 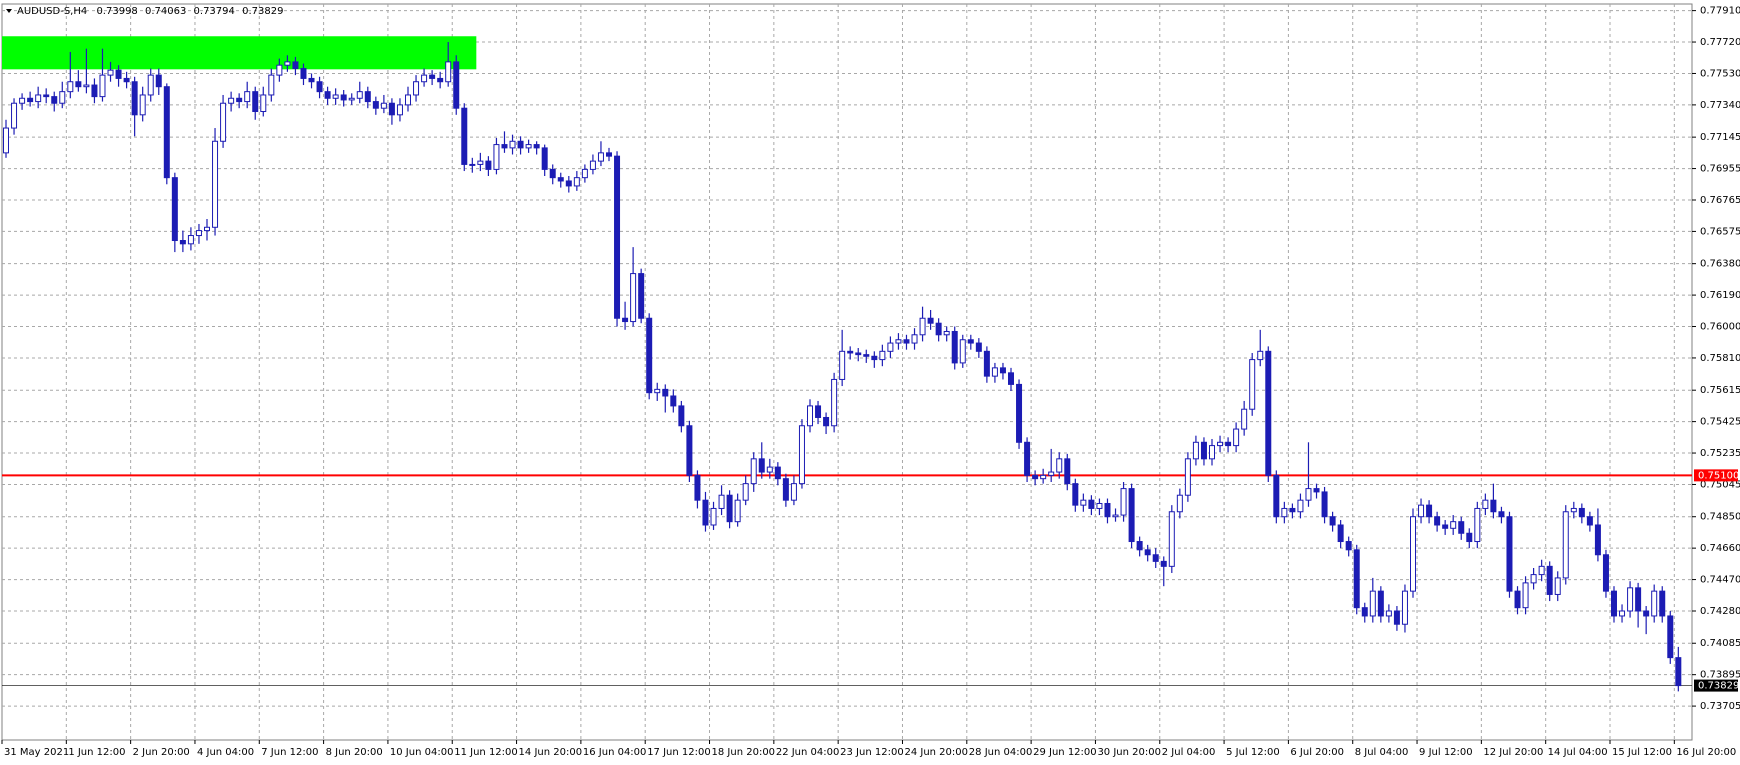 I want to click on x-tick-label: 31 May 2021, so click(x=36, y=752).